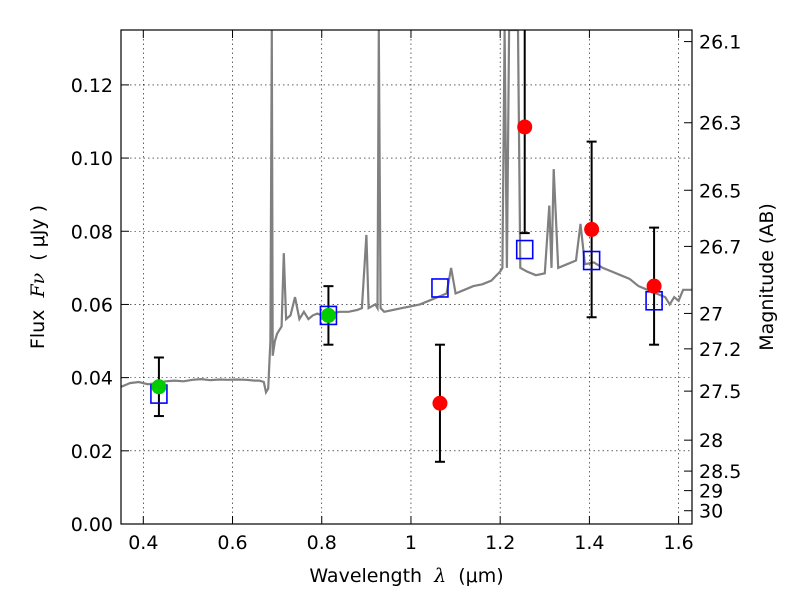 This screenshot has width=800, height=600. What do you see at coordinates (500, 543) in the screenshot?
I see `x-tick-label: 1.2` at bounding box center [500, 543].